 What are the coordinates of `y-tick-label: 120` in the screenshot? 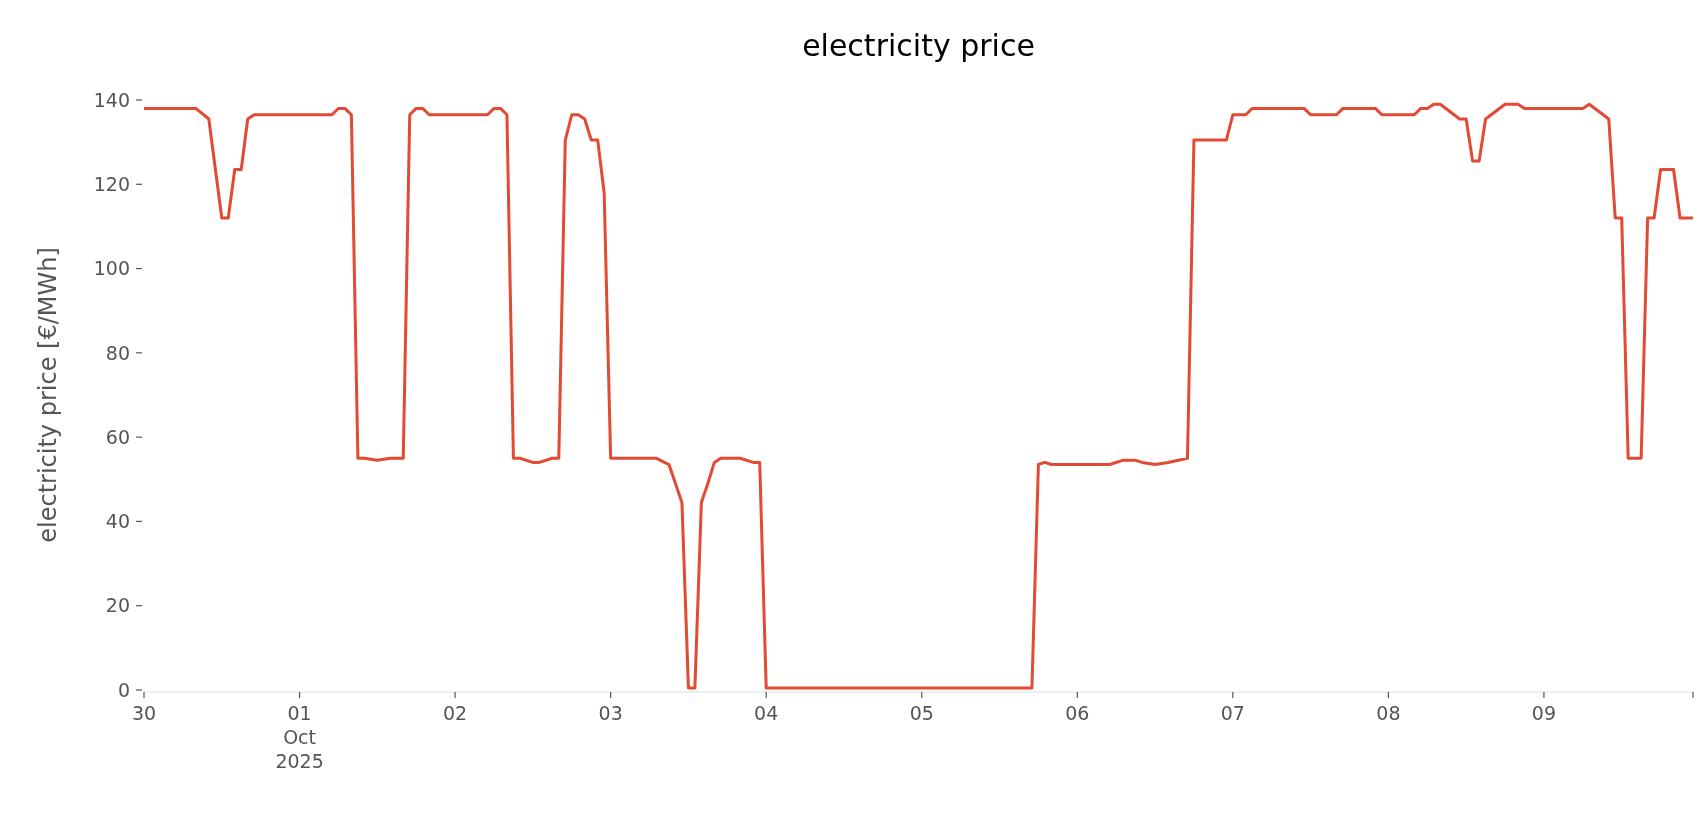 It's located at (111, 183).